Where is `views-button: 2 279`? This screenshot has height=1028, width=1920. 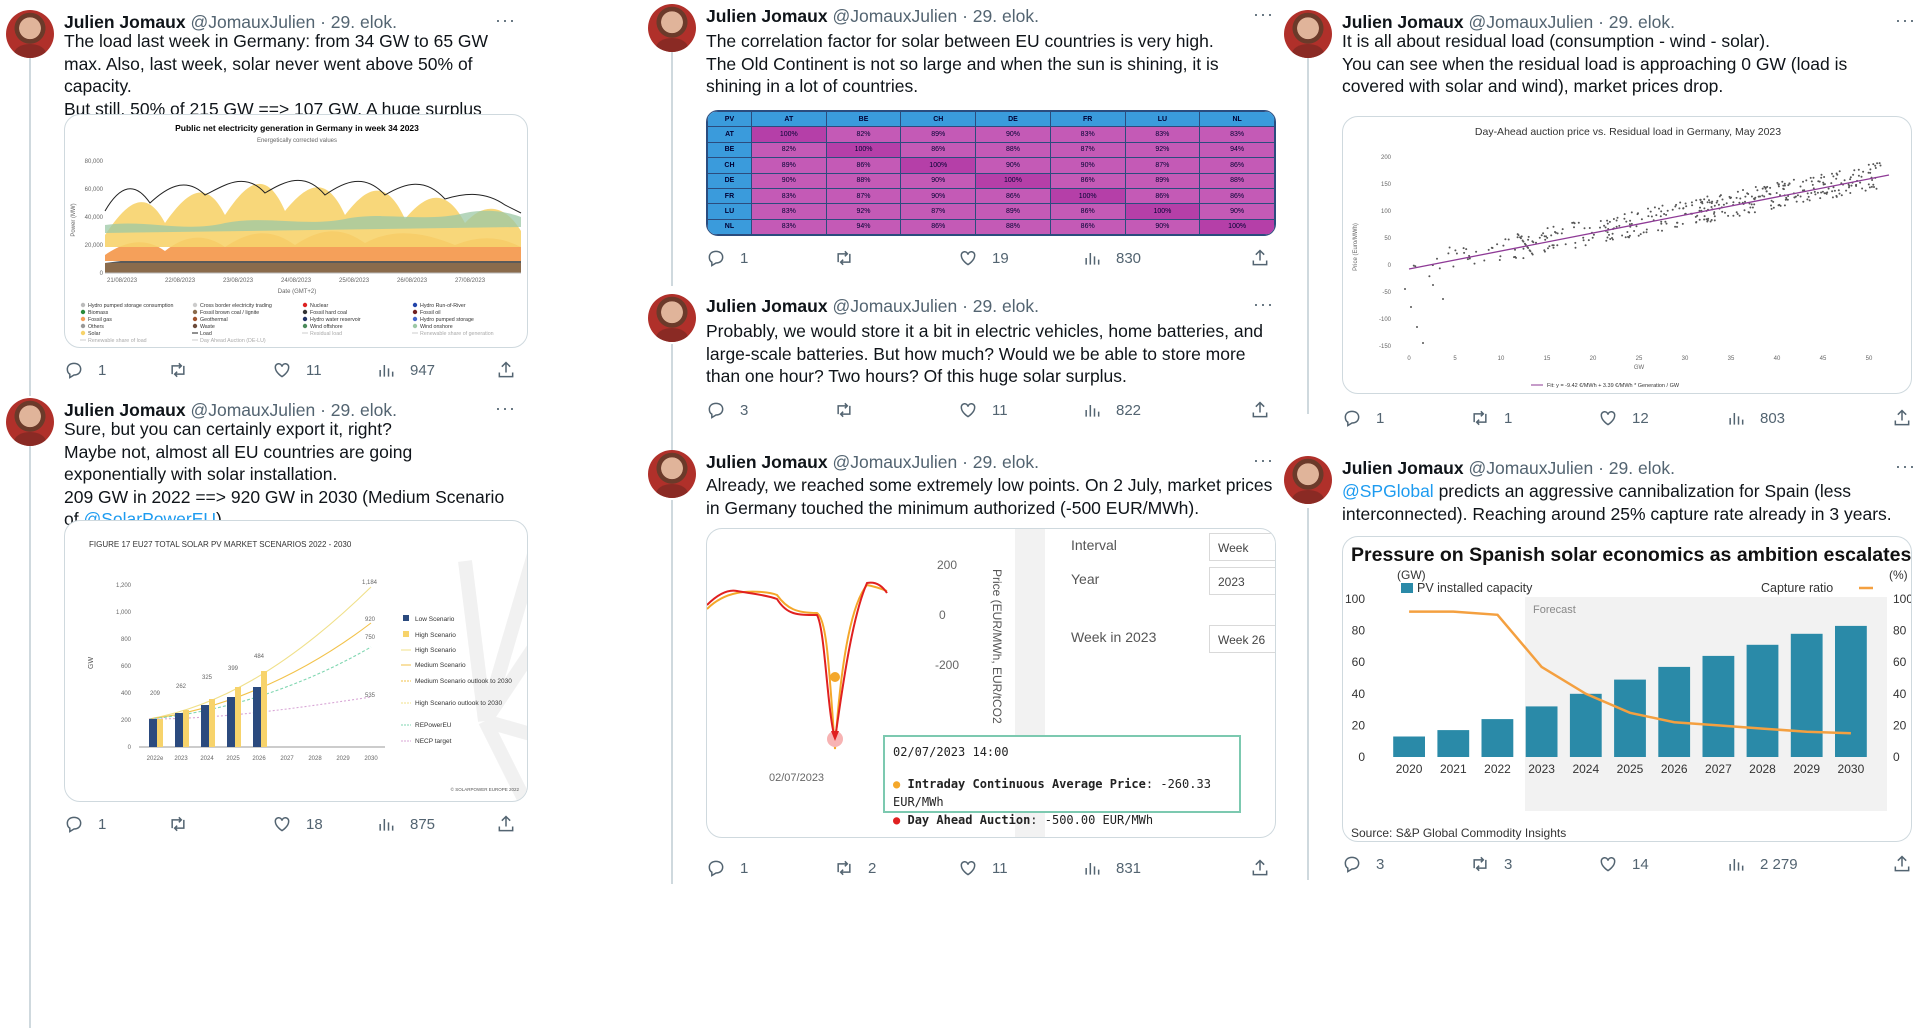
views-button: 2 279 is located at coordinates (1762, 864).